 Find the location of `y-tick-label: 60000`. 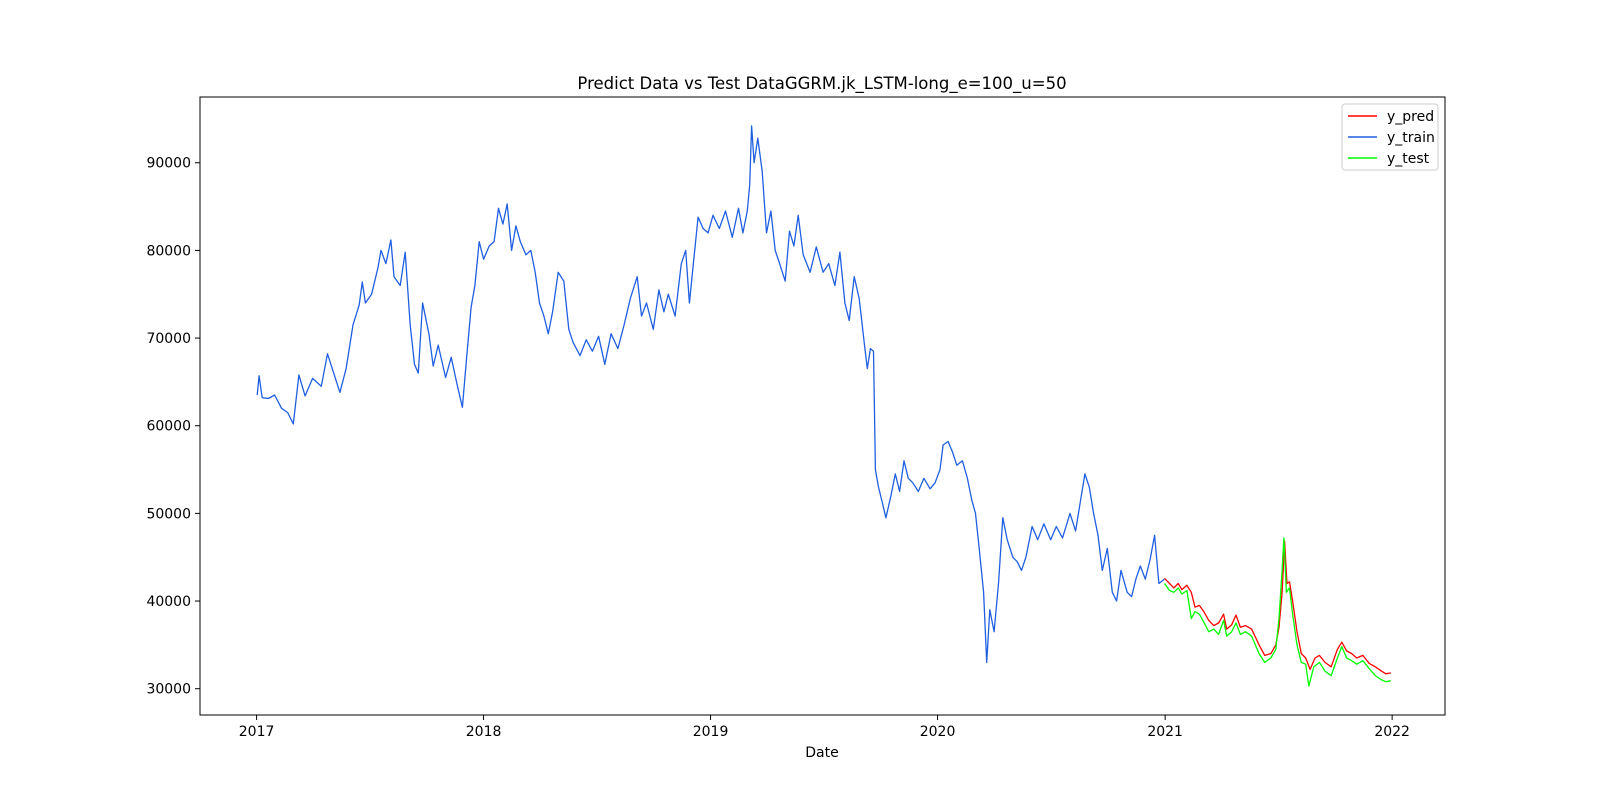

y-tick-label: 60000 is located at coordinates (168, 427).